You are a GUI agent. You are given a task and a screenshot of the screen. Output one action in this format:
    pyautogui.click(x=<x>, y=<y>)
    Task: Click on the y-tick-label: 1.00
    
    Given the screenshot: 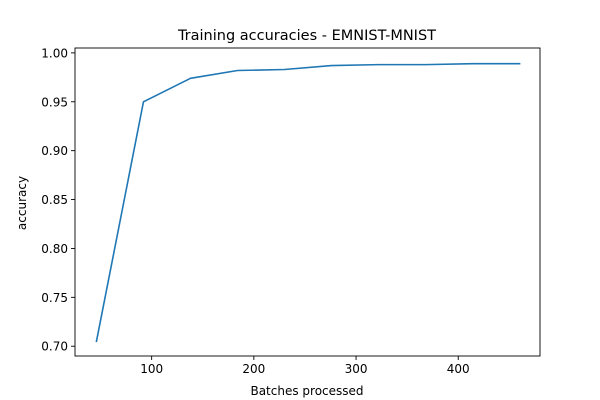 What is the action you would take?
    pyautogui.click(x=54, y=53)
    